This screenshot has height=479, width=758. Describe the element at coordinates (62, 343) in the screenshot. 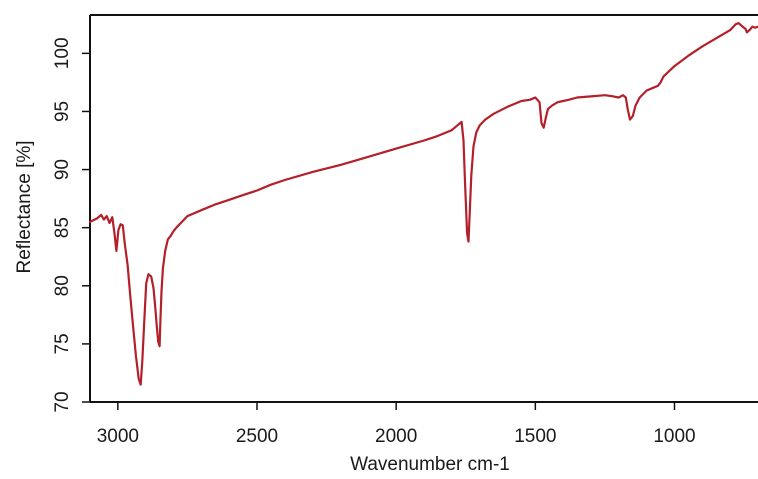

I see `y-tick-label: 75` at that location.